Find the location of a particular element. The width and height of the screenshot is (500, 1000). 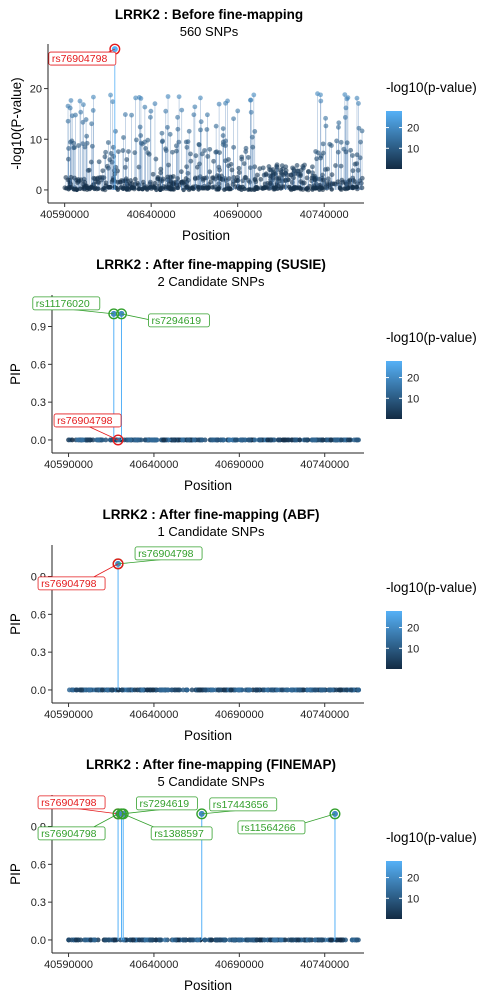

chart-subtitle: 5 Candidate SNPs is located at coordinates (211, 781).